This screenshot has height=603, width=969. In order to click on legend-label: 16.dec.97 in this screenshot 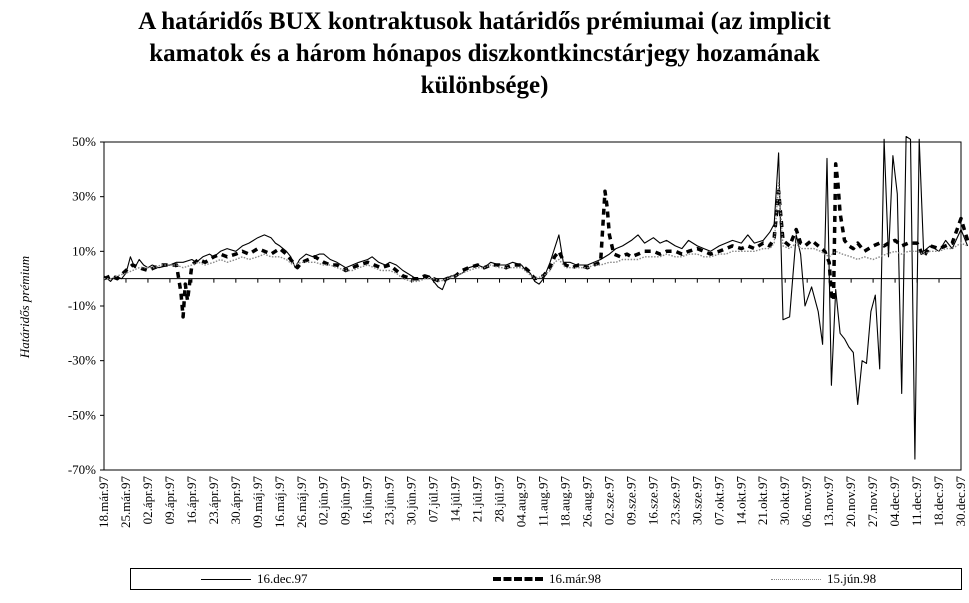, I will do `click(282, 578)`.